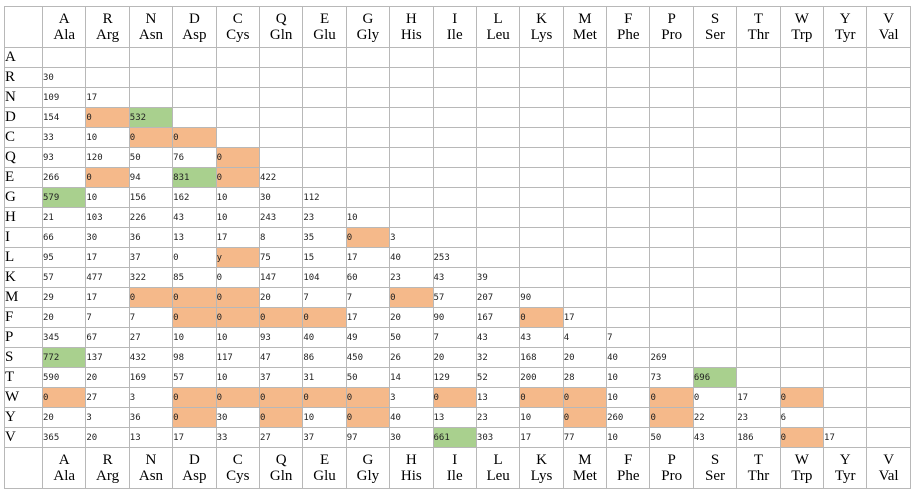 The height and width of the screenshot is (489, 913). What do you see at coordinates (541, 377) in the screenshot?
I see `matrix-cell: 200` at bounding box center [541, 377].